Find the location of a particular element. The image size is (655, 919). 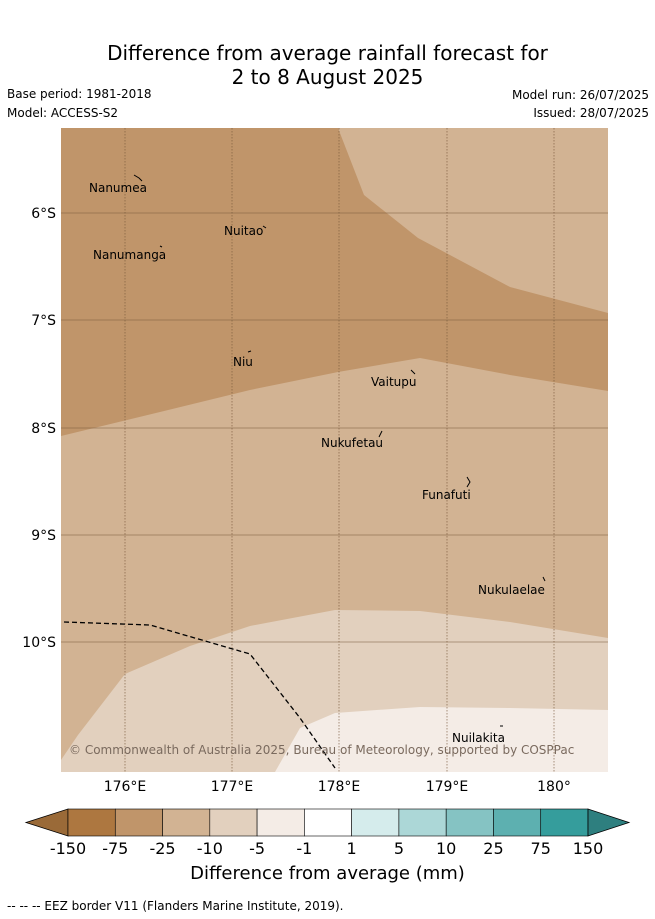

island-nanumanga is located at coordinates (161, 246).